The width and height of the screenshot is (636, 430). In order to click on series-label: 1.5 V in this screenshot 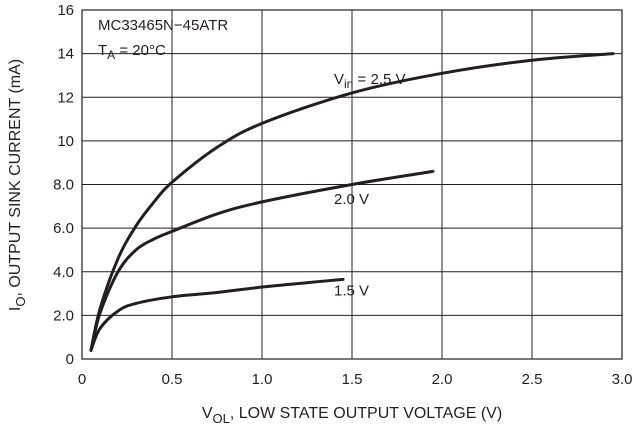, I will do `click(351, 291)`.